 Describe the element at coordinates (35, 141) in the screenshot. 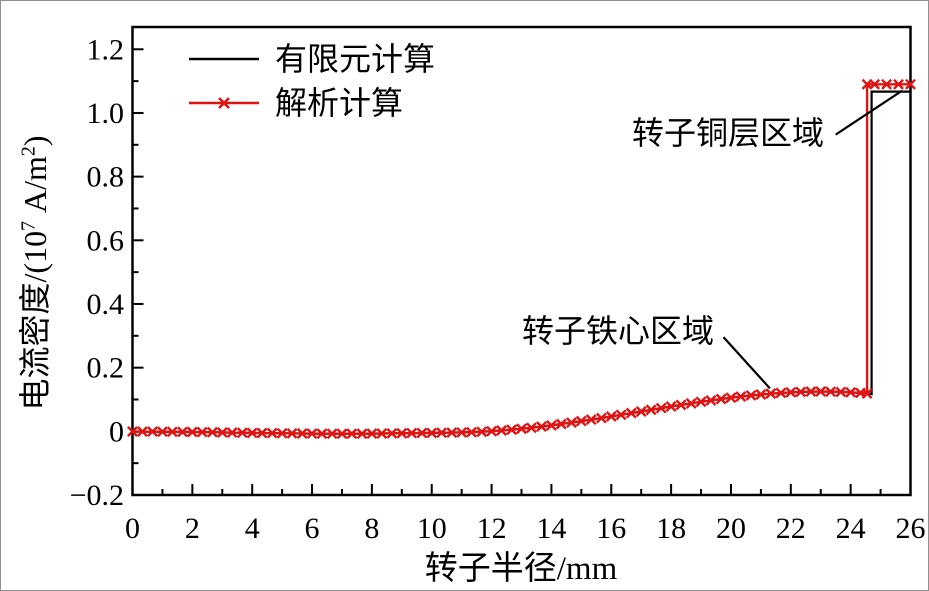

I see `y-axis-title-part: )` at that location.